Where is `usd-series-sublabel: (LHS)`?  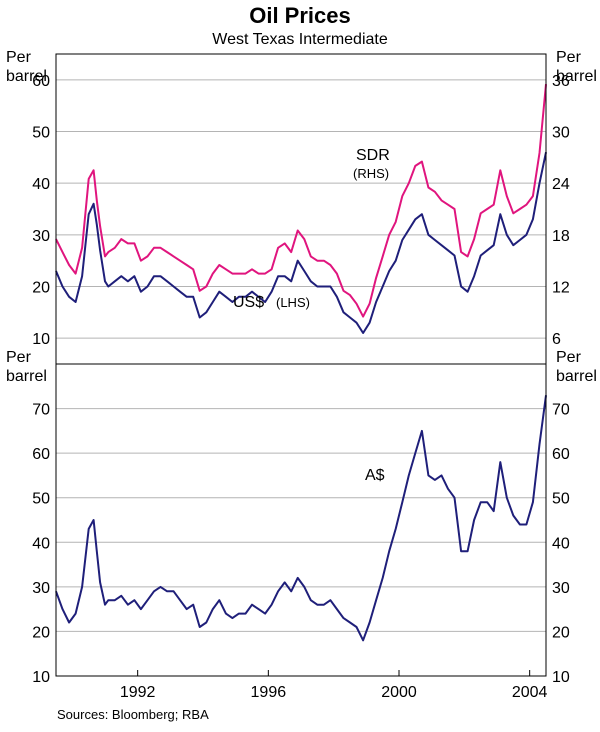
usd-series-sublabel: (LHS) is located at coordinates (293, 302).